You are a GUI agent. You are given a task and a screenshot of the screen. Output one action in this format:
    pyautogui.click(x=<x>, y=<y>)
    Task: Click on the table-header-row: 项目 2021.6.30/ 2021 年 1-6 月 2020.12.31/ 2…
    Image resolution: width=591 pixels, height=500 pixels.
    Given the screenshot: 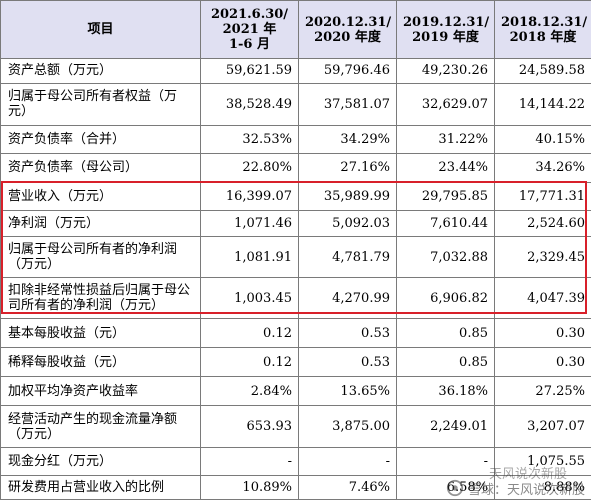 What is the action you would take?
    pyautogui.click(x=295, y=29)
    